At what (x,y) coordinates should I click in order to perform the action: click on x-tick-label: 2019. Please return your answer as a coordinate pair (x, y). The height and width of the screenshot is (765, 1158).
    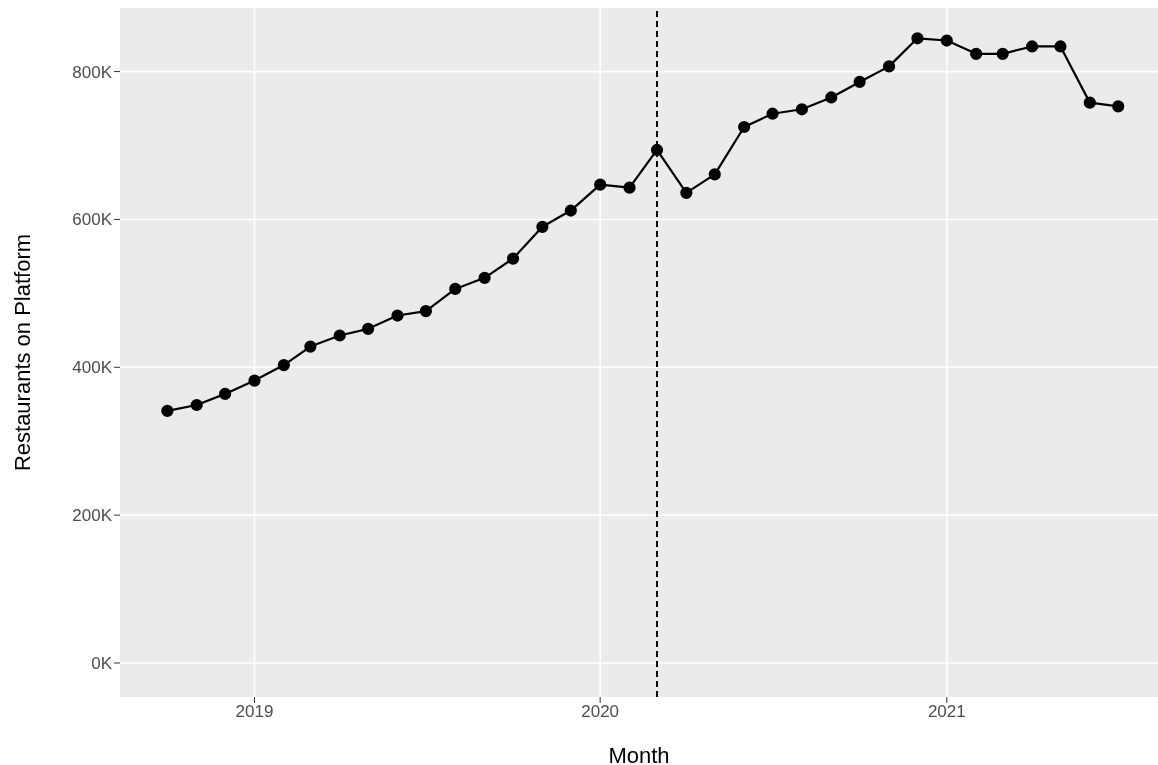
    Looking at the image, I should click on (254, 712).